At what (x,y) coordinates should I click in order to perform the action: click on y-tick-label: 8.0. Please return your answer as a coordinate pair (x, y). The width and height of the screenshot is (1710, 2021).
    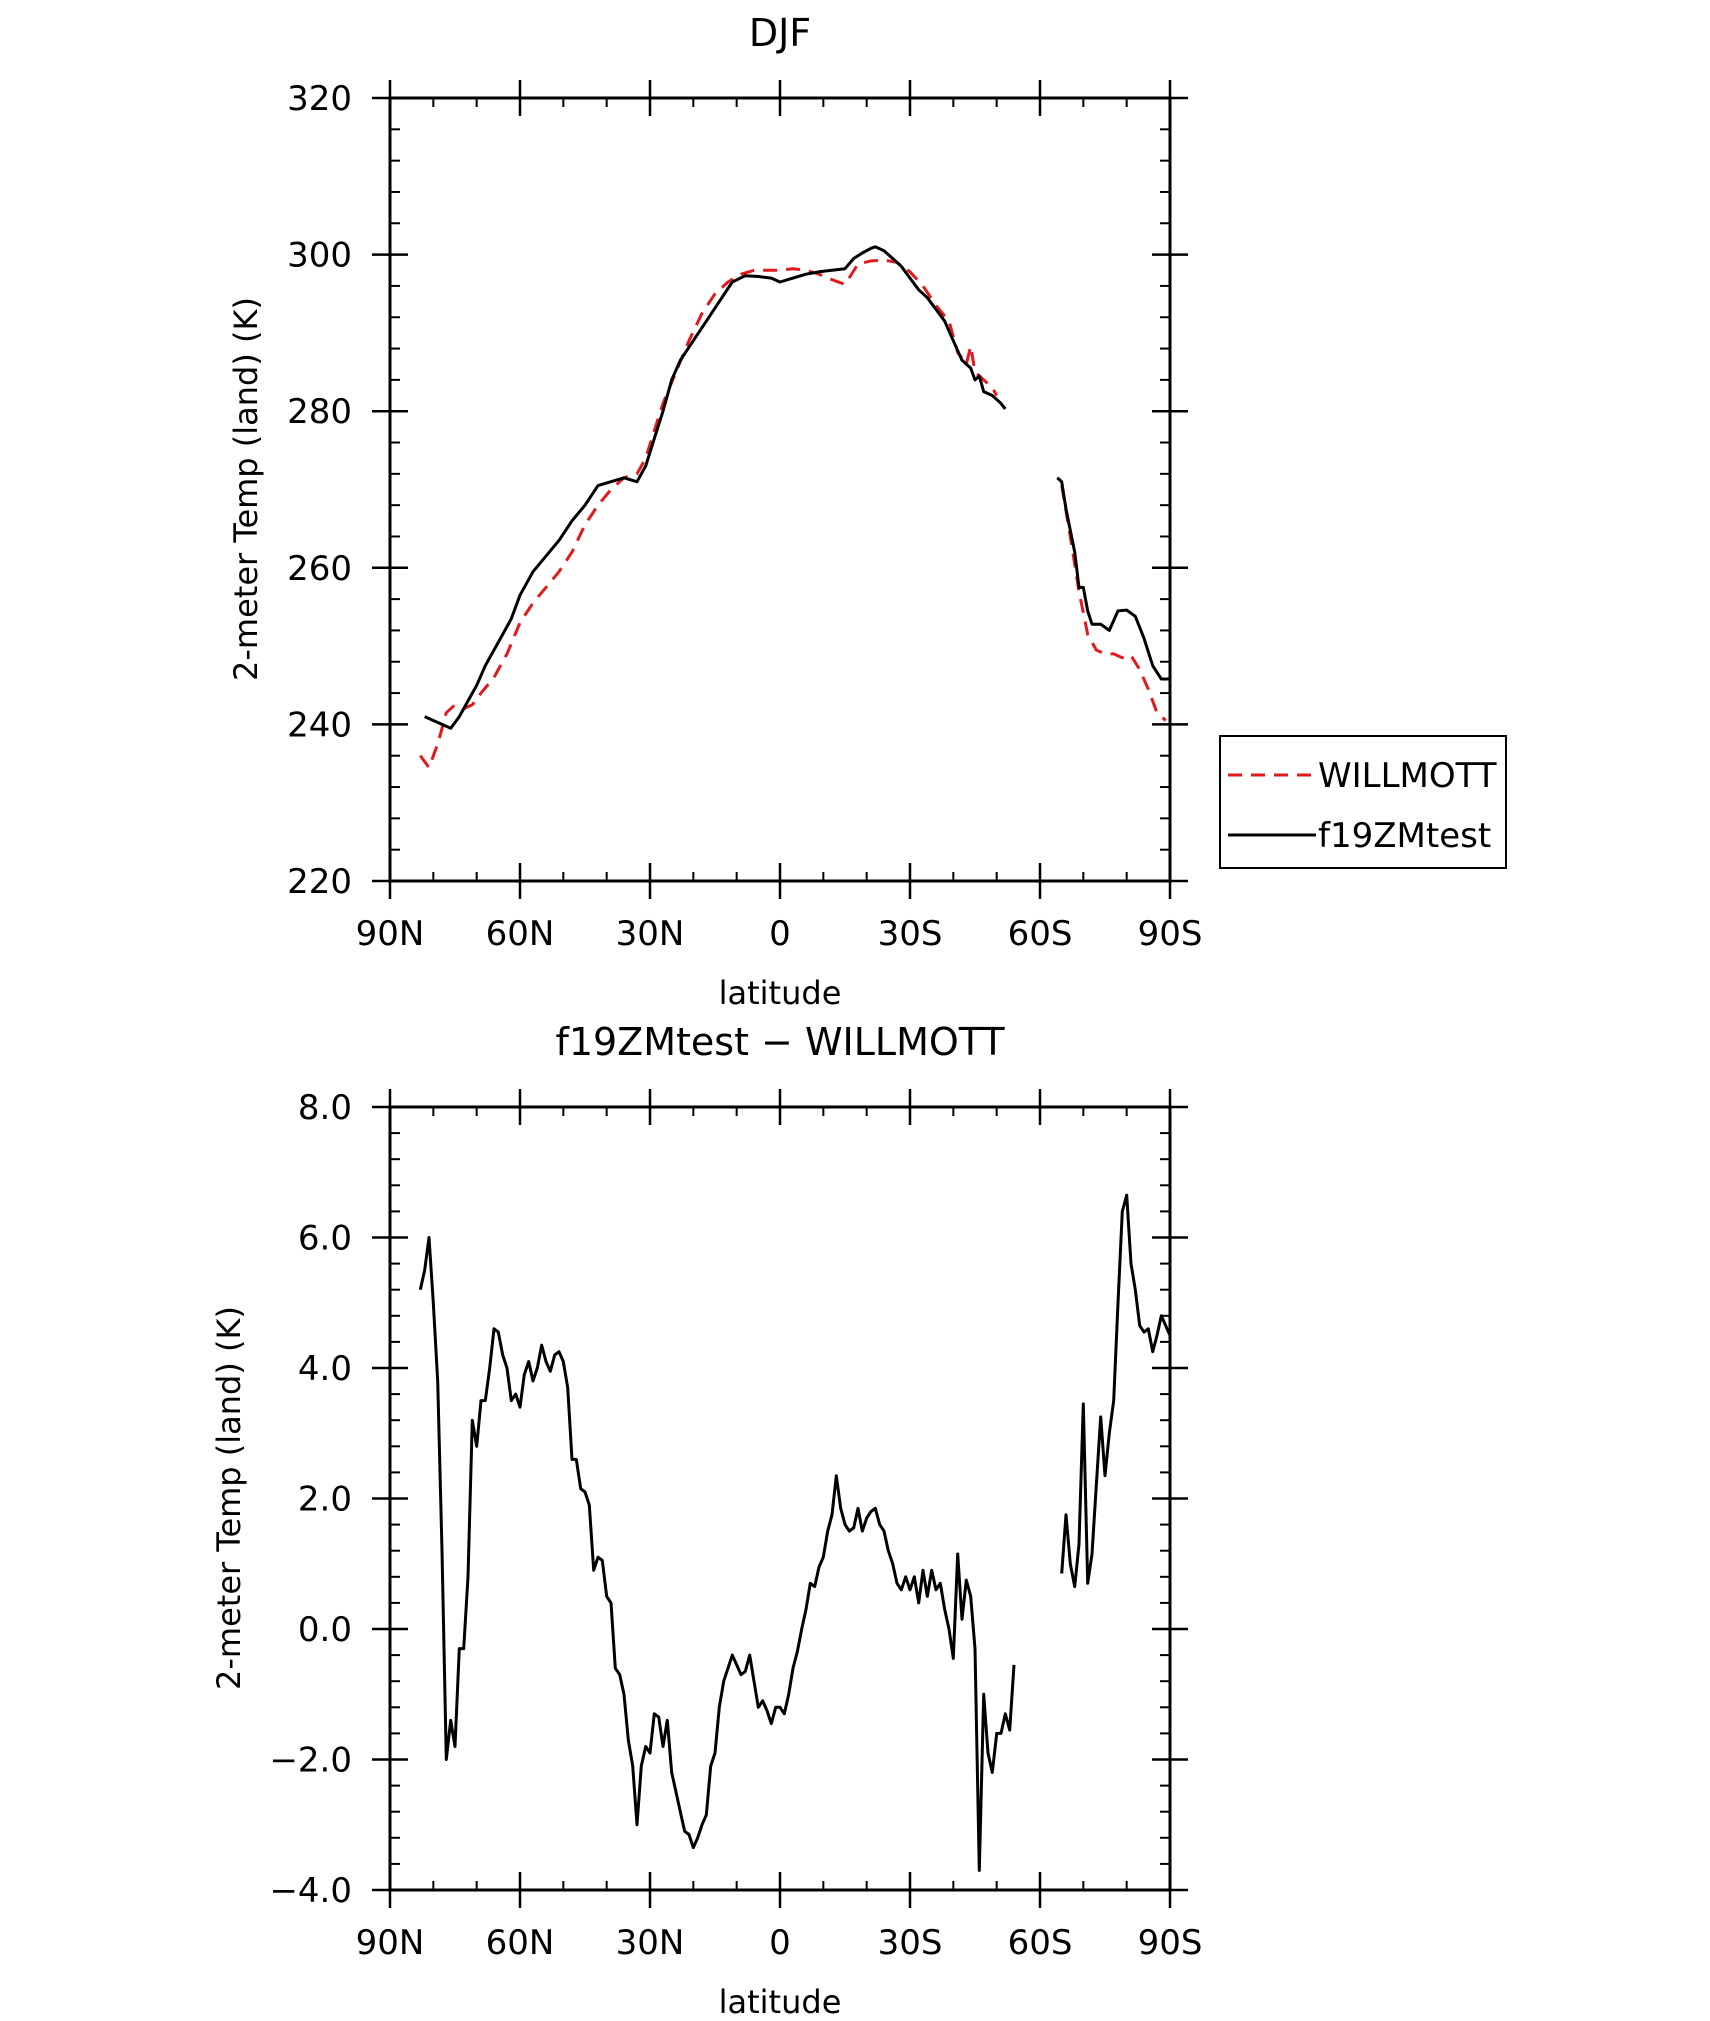
    Looking at the image, I should click on (325, 1108).